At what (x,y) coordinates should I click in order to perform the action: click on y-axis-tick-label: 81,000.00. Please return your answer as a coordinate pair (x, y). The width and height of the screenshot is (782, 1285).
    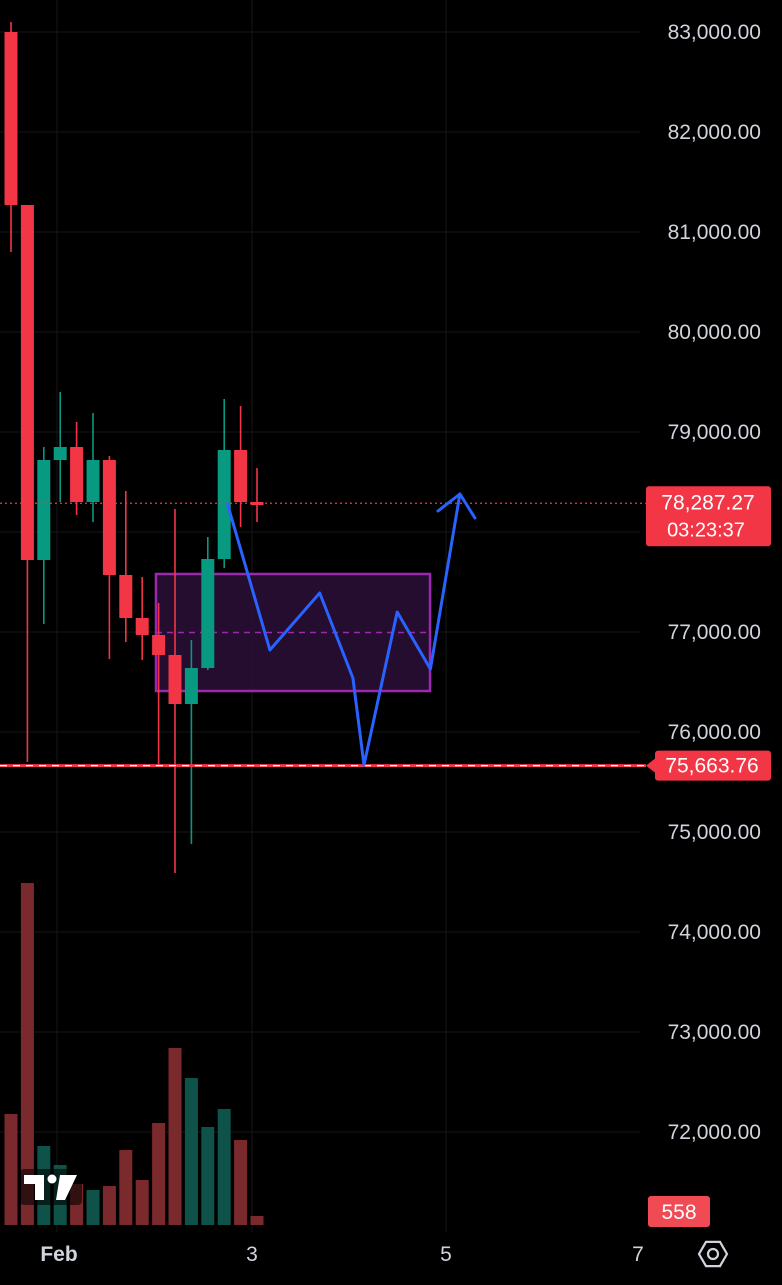
    Looking at the image, I should click on (714, 232).